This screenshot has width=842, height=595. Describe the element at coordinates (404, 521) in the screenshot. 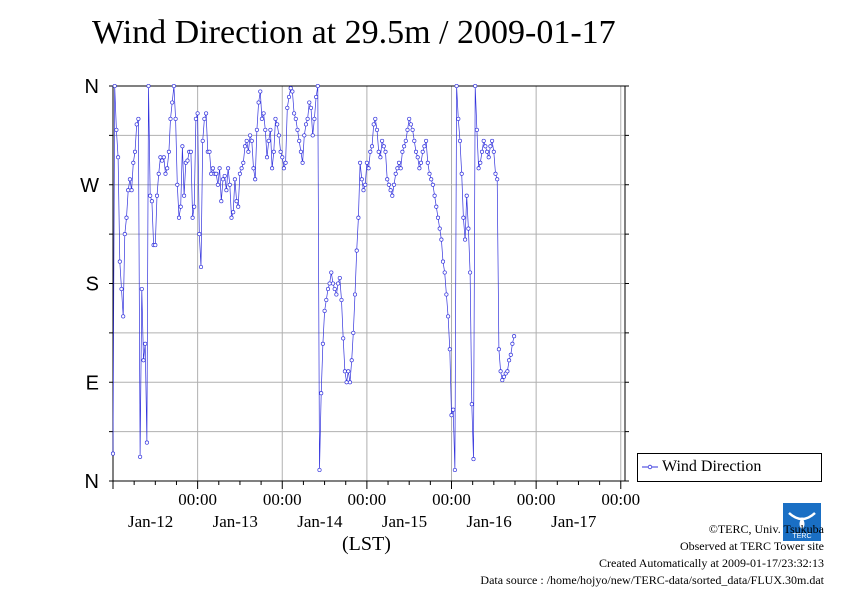

I see `x-tick-label-date: Jan-15` at that location.